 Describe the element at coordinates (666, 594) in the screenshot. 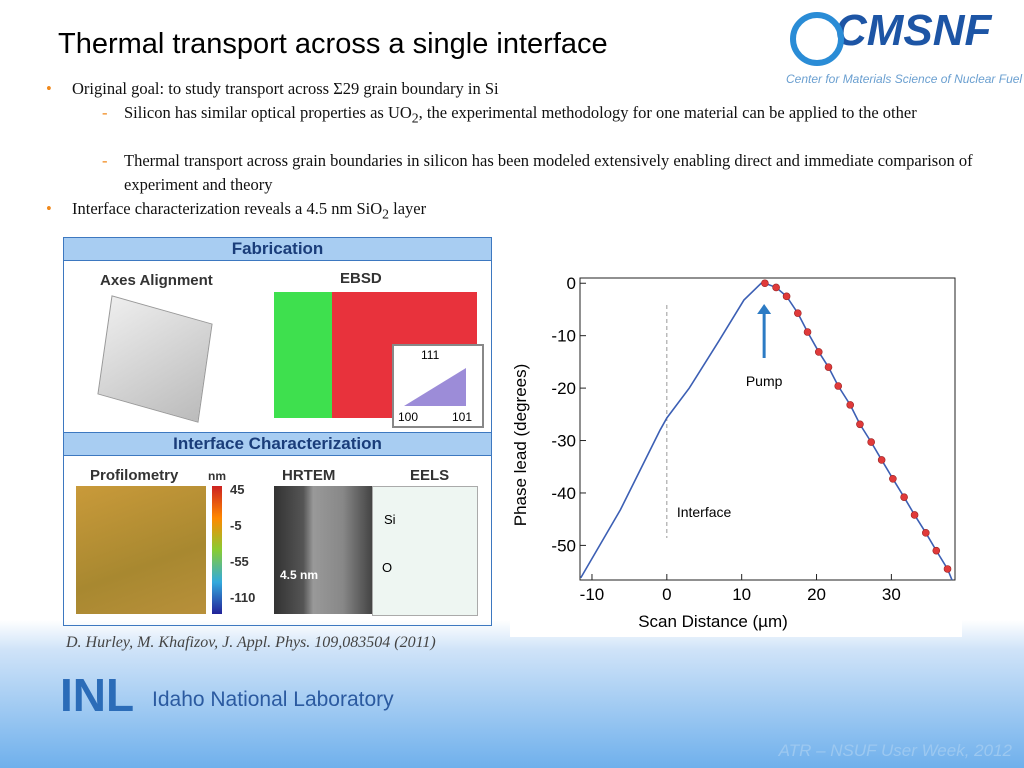

I see `x-tick-label: 0` at that location.